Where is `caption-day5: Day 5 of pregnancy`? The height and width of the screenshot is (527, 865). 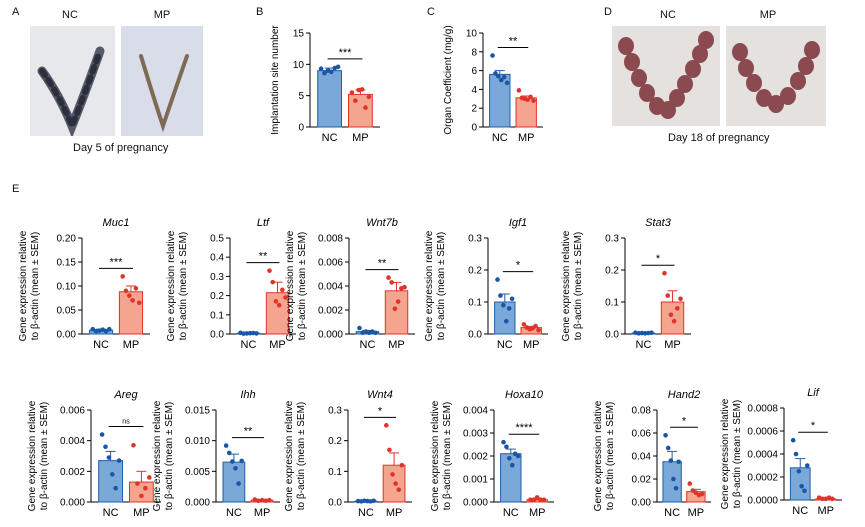
caption-day5: Day 5 of pregnancy is located at coordinates (121, 148).